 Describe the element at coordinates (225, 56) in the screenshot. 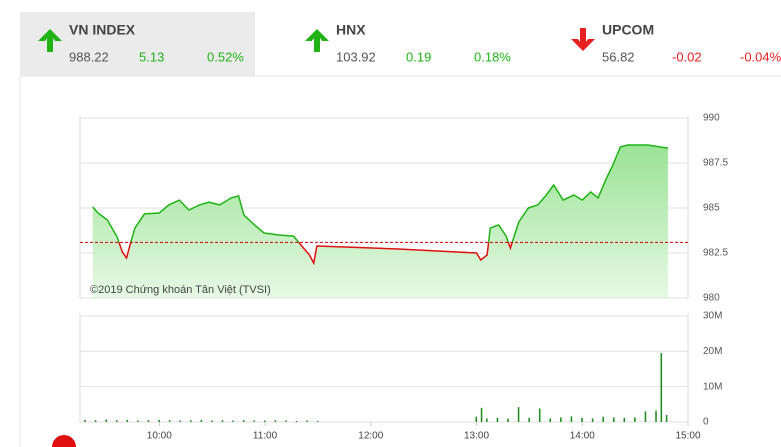

I see `index-percent: 0.52%` at that location.